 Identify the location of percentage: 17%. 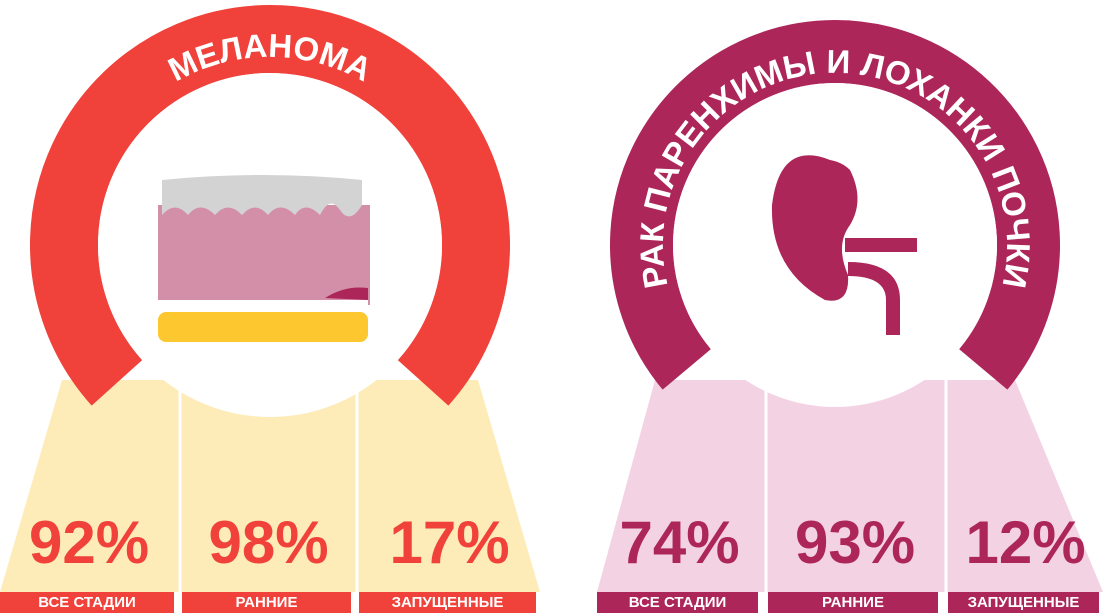
(449, 542).